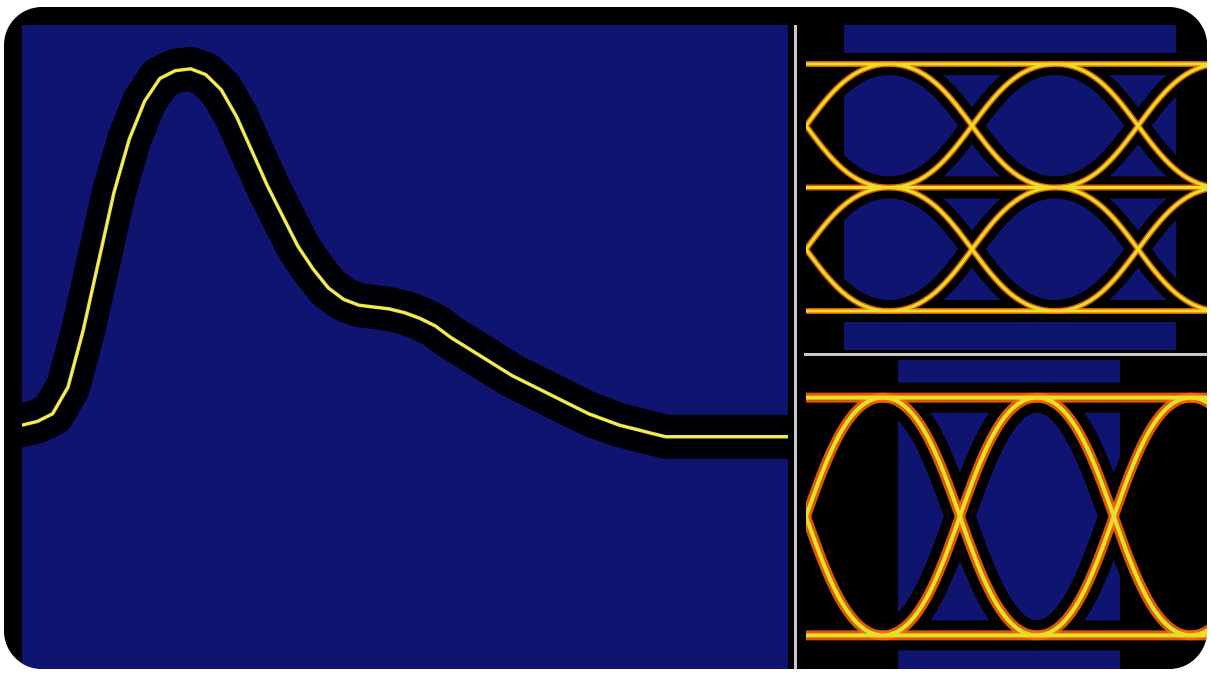 This screenshot has width=1211, height=673. Describe the element at coordinates (1005, 354) in the screenshot. I see `panel-divider-horizontal` at that location.